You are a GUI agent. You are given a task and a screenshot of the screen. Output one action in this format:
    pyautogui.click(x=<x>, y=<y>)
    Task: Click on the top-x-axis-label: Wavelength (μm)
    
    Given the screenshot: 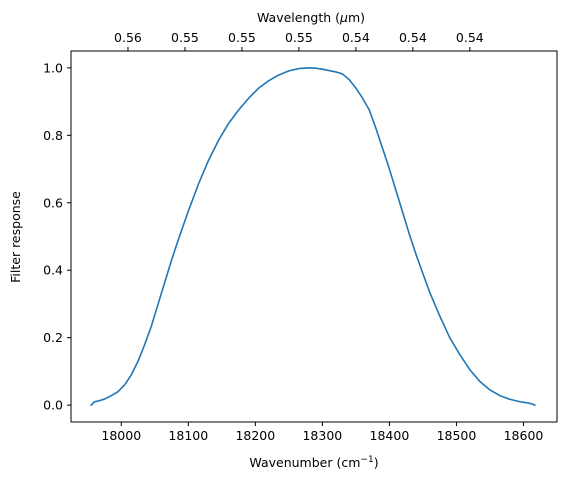 What is the action you would take?
    pyautogui.click(x=311, y=17)
    